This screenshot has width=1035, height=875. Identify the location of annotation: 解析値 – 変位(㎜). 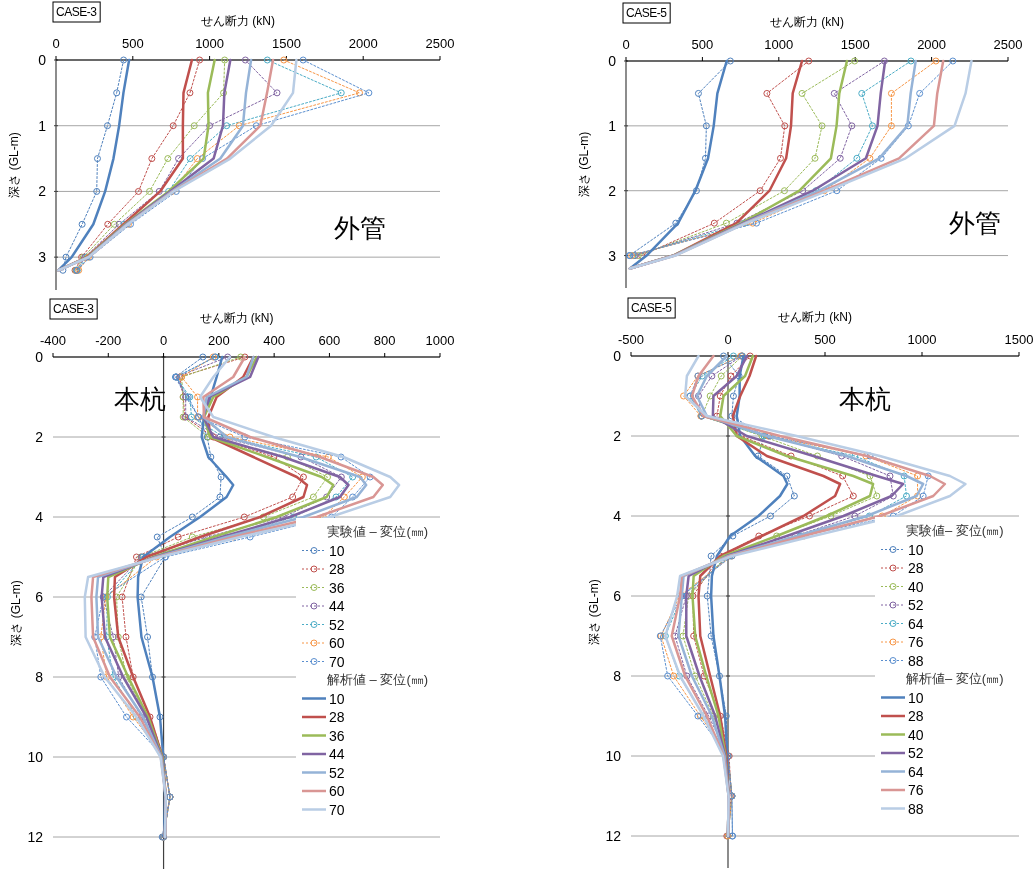
(378, 679).